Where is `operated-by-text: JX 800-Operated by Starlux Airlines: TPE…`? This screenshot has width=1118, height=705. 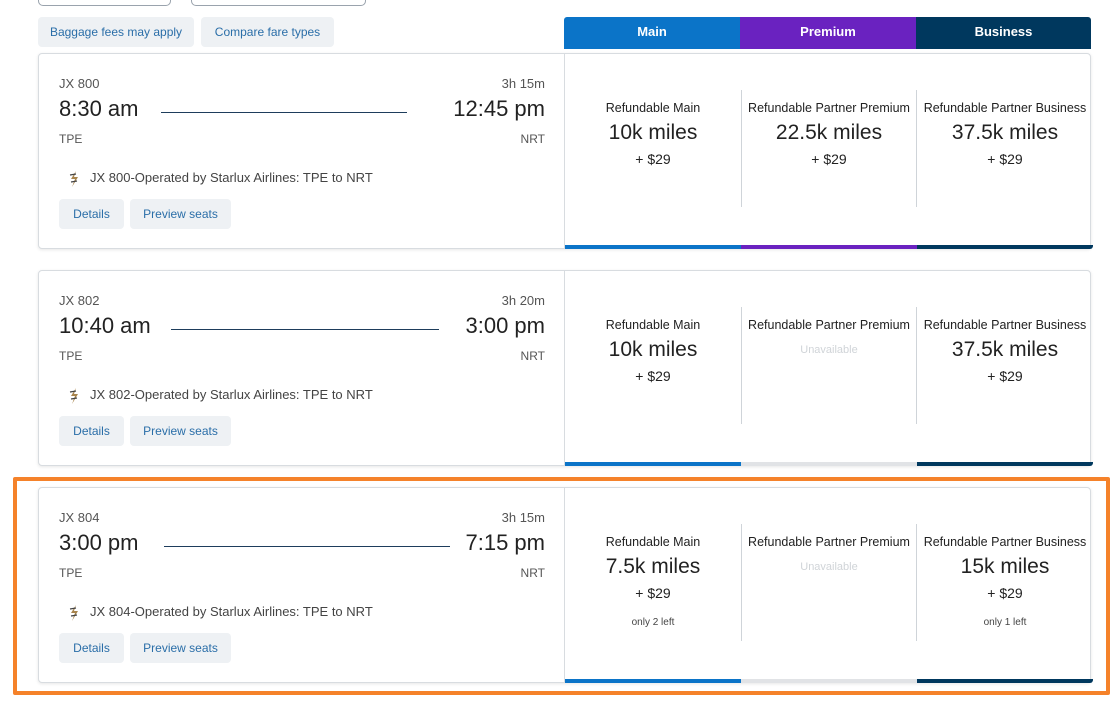
operated-by-text: JX 800-Operated by Starlux Airlines: TPE… is located at coordinates (231, 177).